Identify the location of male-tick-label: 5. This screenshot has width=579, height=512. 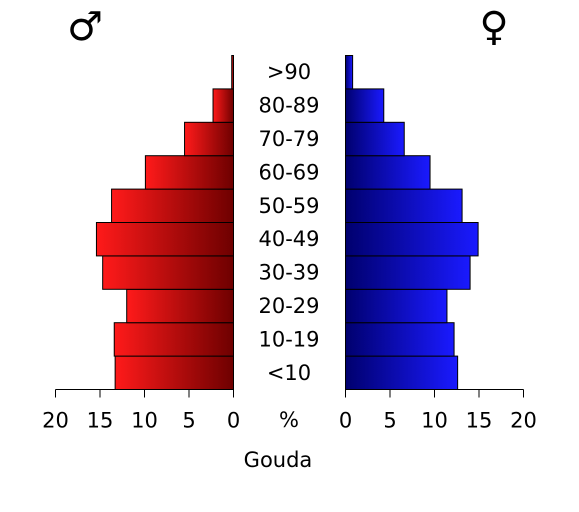
(188, 421).